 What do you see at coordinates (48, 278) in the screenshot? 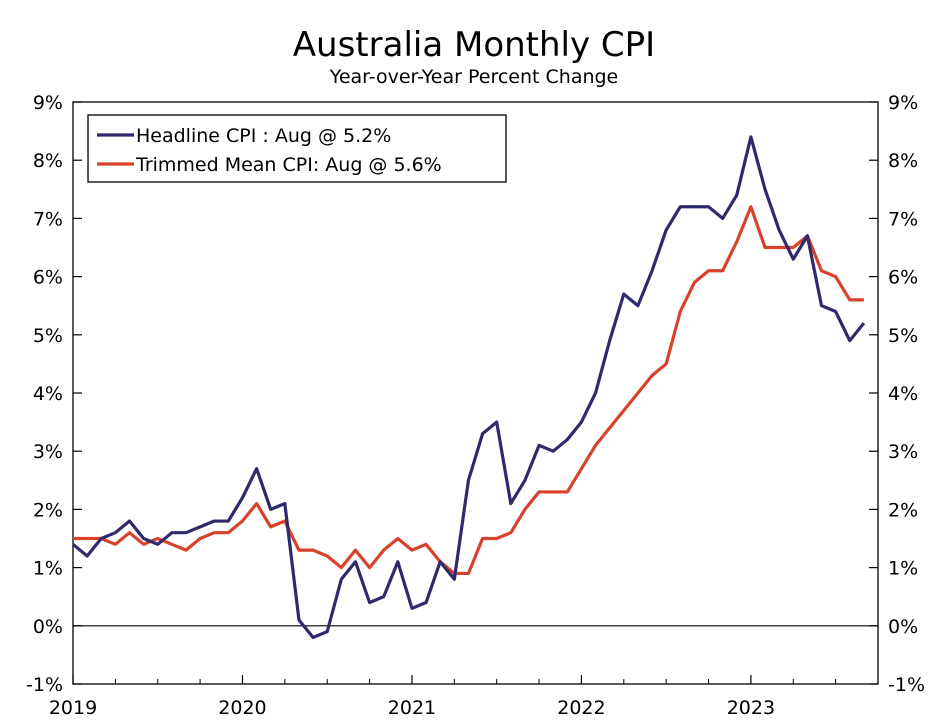
I see `y-tick-label-left: 6%` at bounding box center [48, 278].